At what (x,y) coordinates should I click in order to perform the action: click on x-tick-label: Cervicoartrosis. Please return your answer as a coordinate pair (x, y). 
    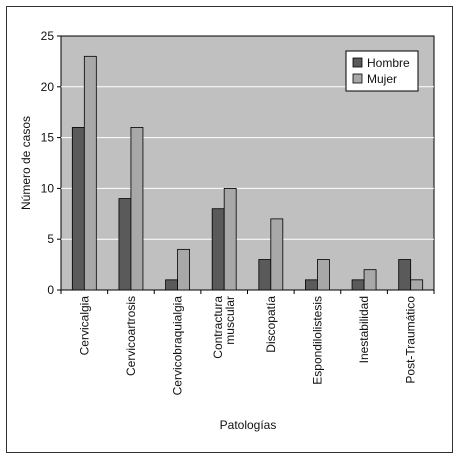
    Looking at the image, I should click on (131, 336).